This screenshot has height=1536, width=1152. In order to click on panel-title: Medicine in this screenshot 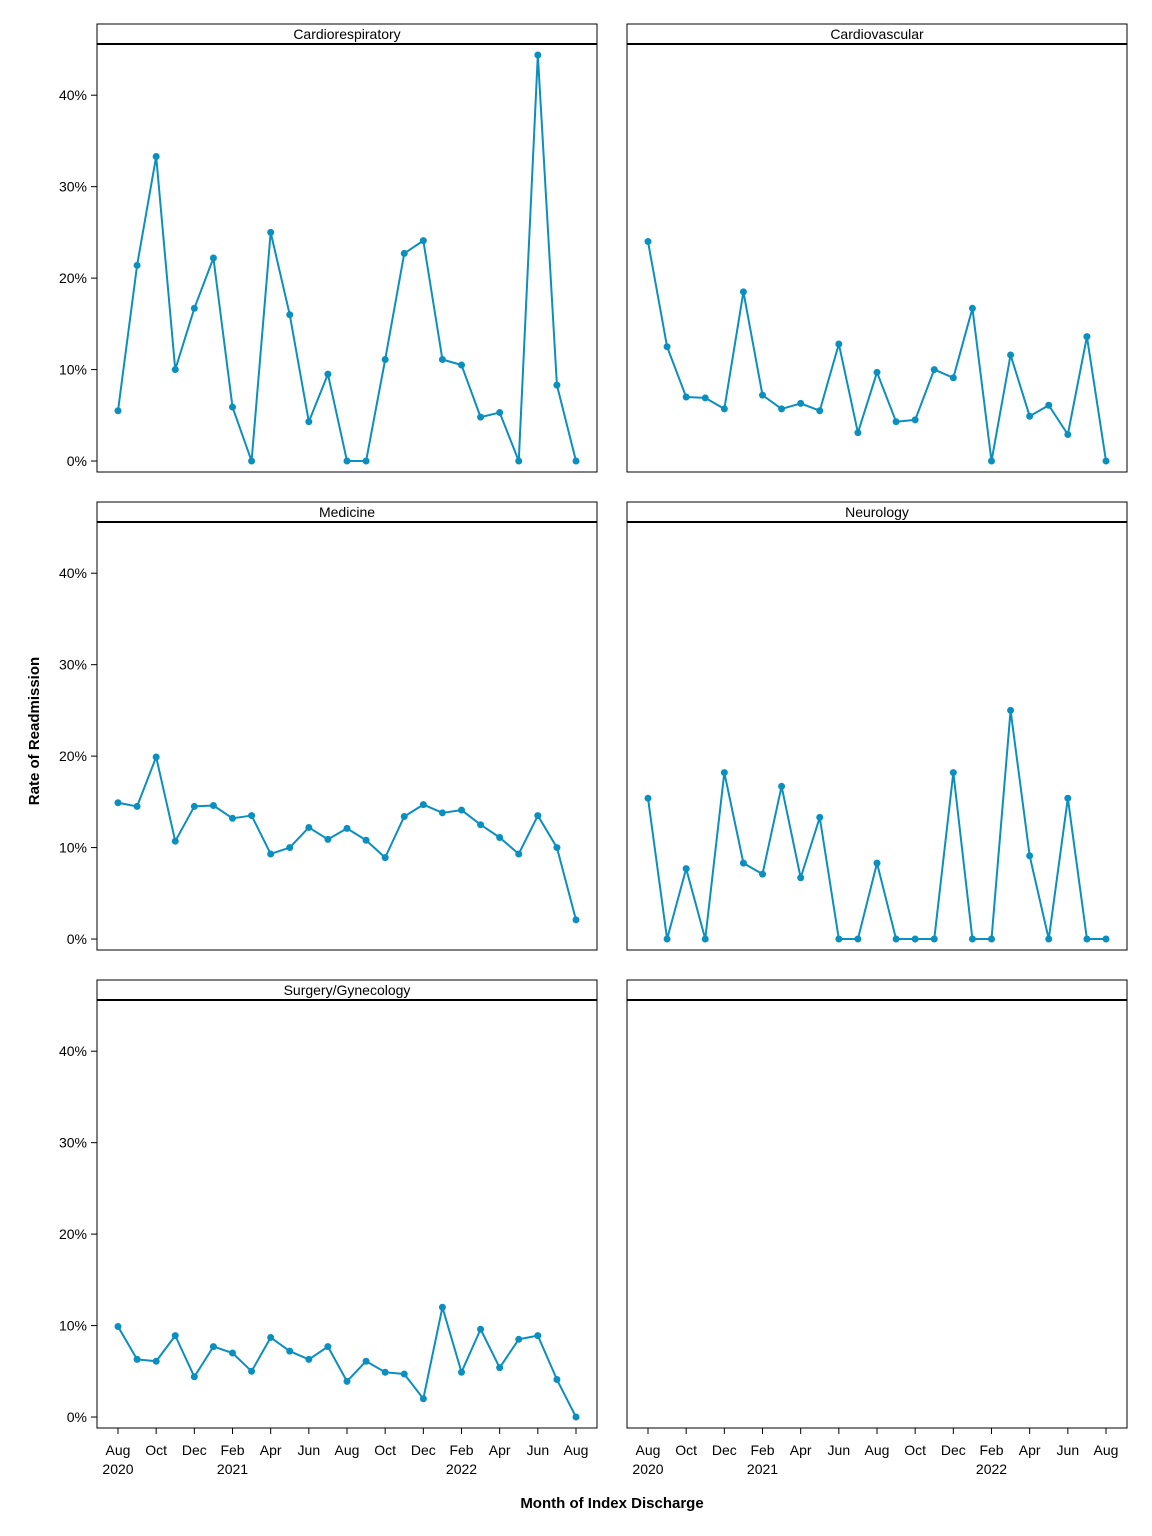, I will do `click(347, 512)`.